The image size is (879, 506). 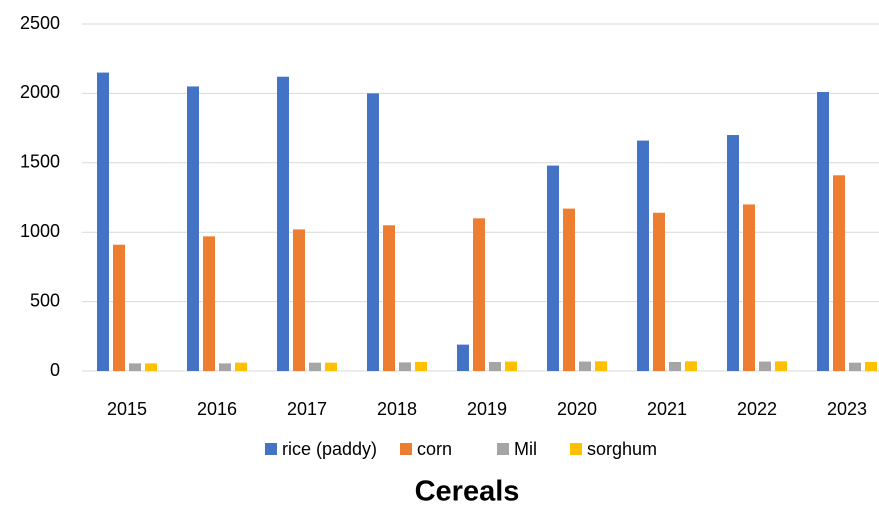 I want to click on x-tick-label: 2018, so click(x=397, y=409).